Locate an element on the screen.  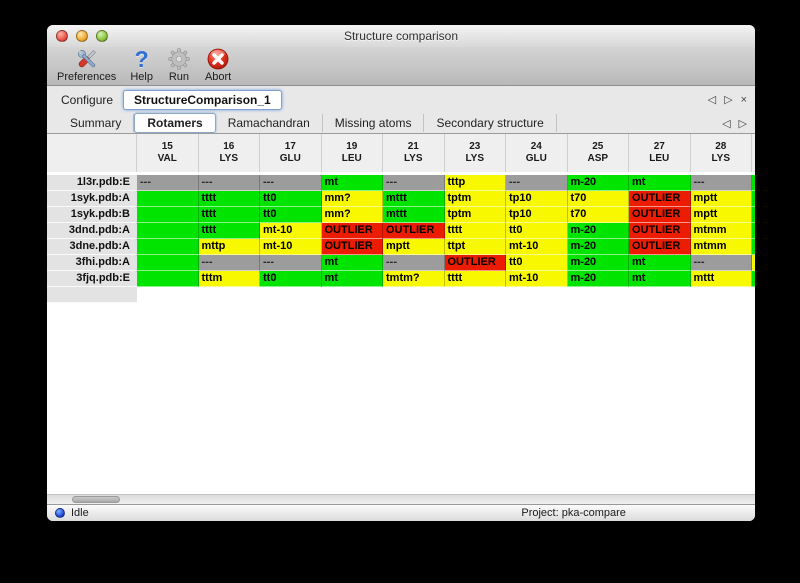
row-label: 3fhi.pdb:A is located at coordinates (92, 263).